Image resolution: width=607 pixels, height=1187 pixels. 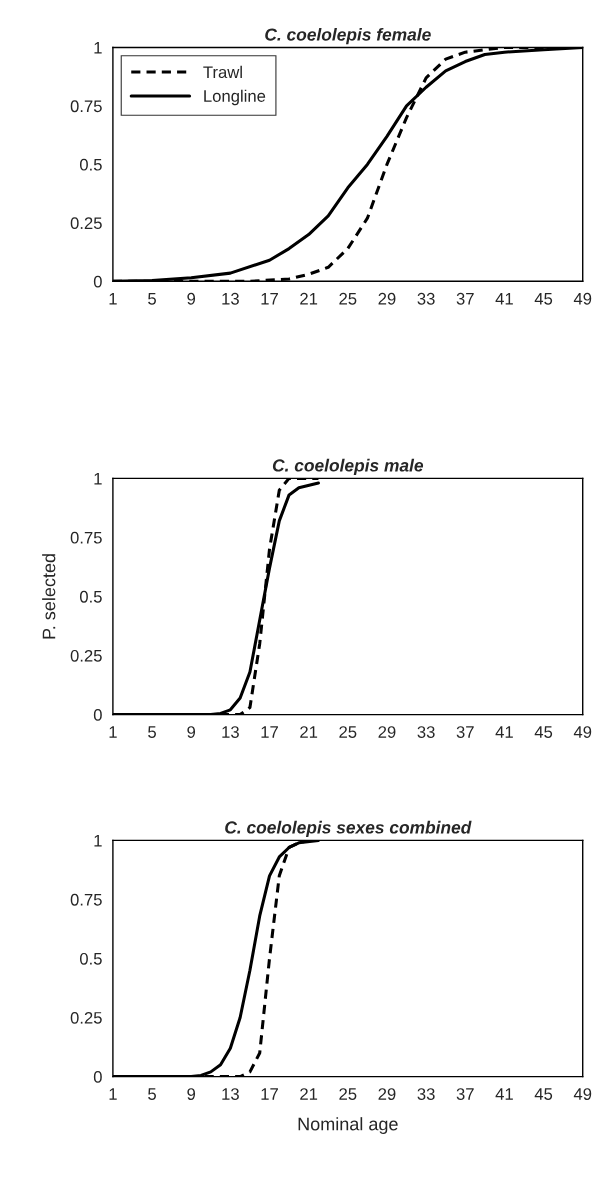 I want to click on x-axis-title: Nominal age, so click(x=348, y=1125).